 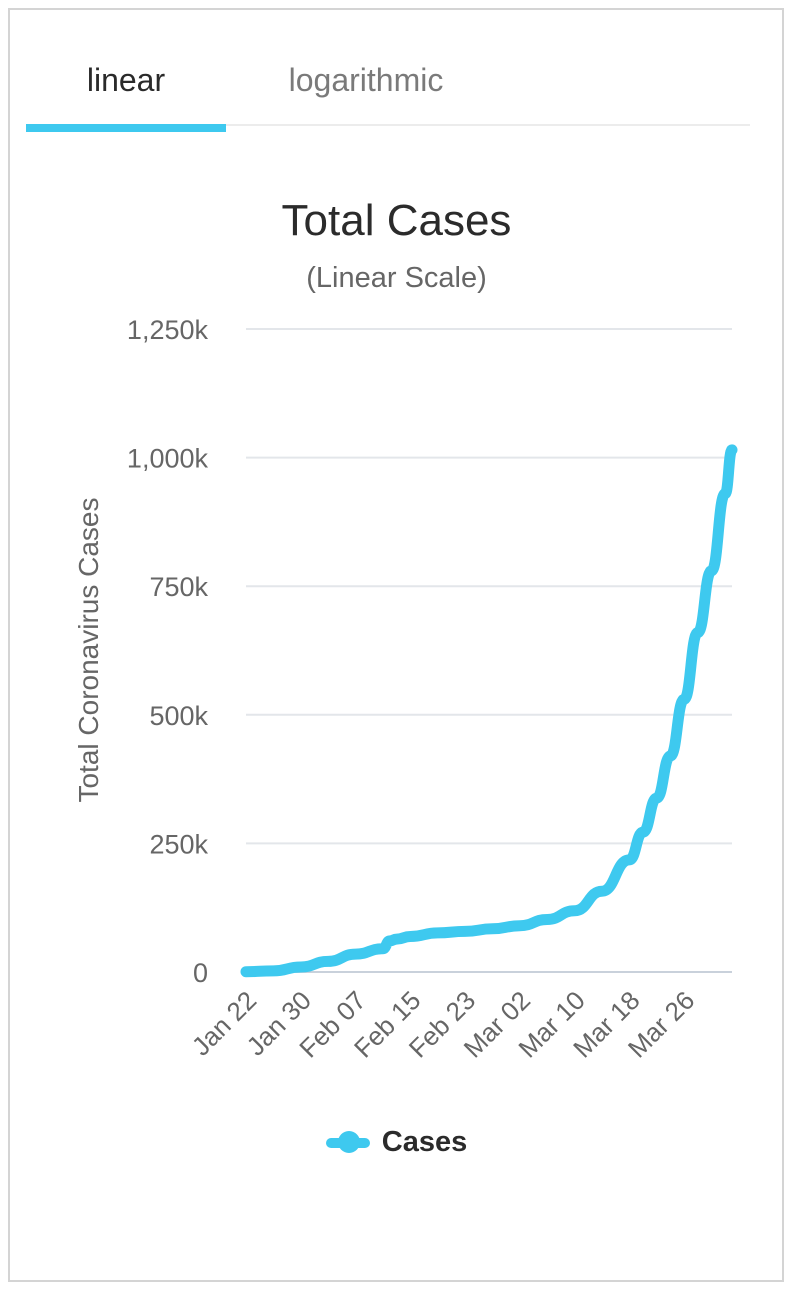 What do you see at coordinates (126, 80) in the screenshot?
I see `tab-linear: linear` at bounding box center [126, 80].